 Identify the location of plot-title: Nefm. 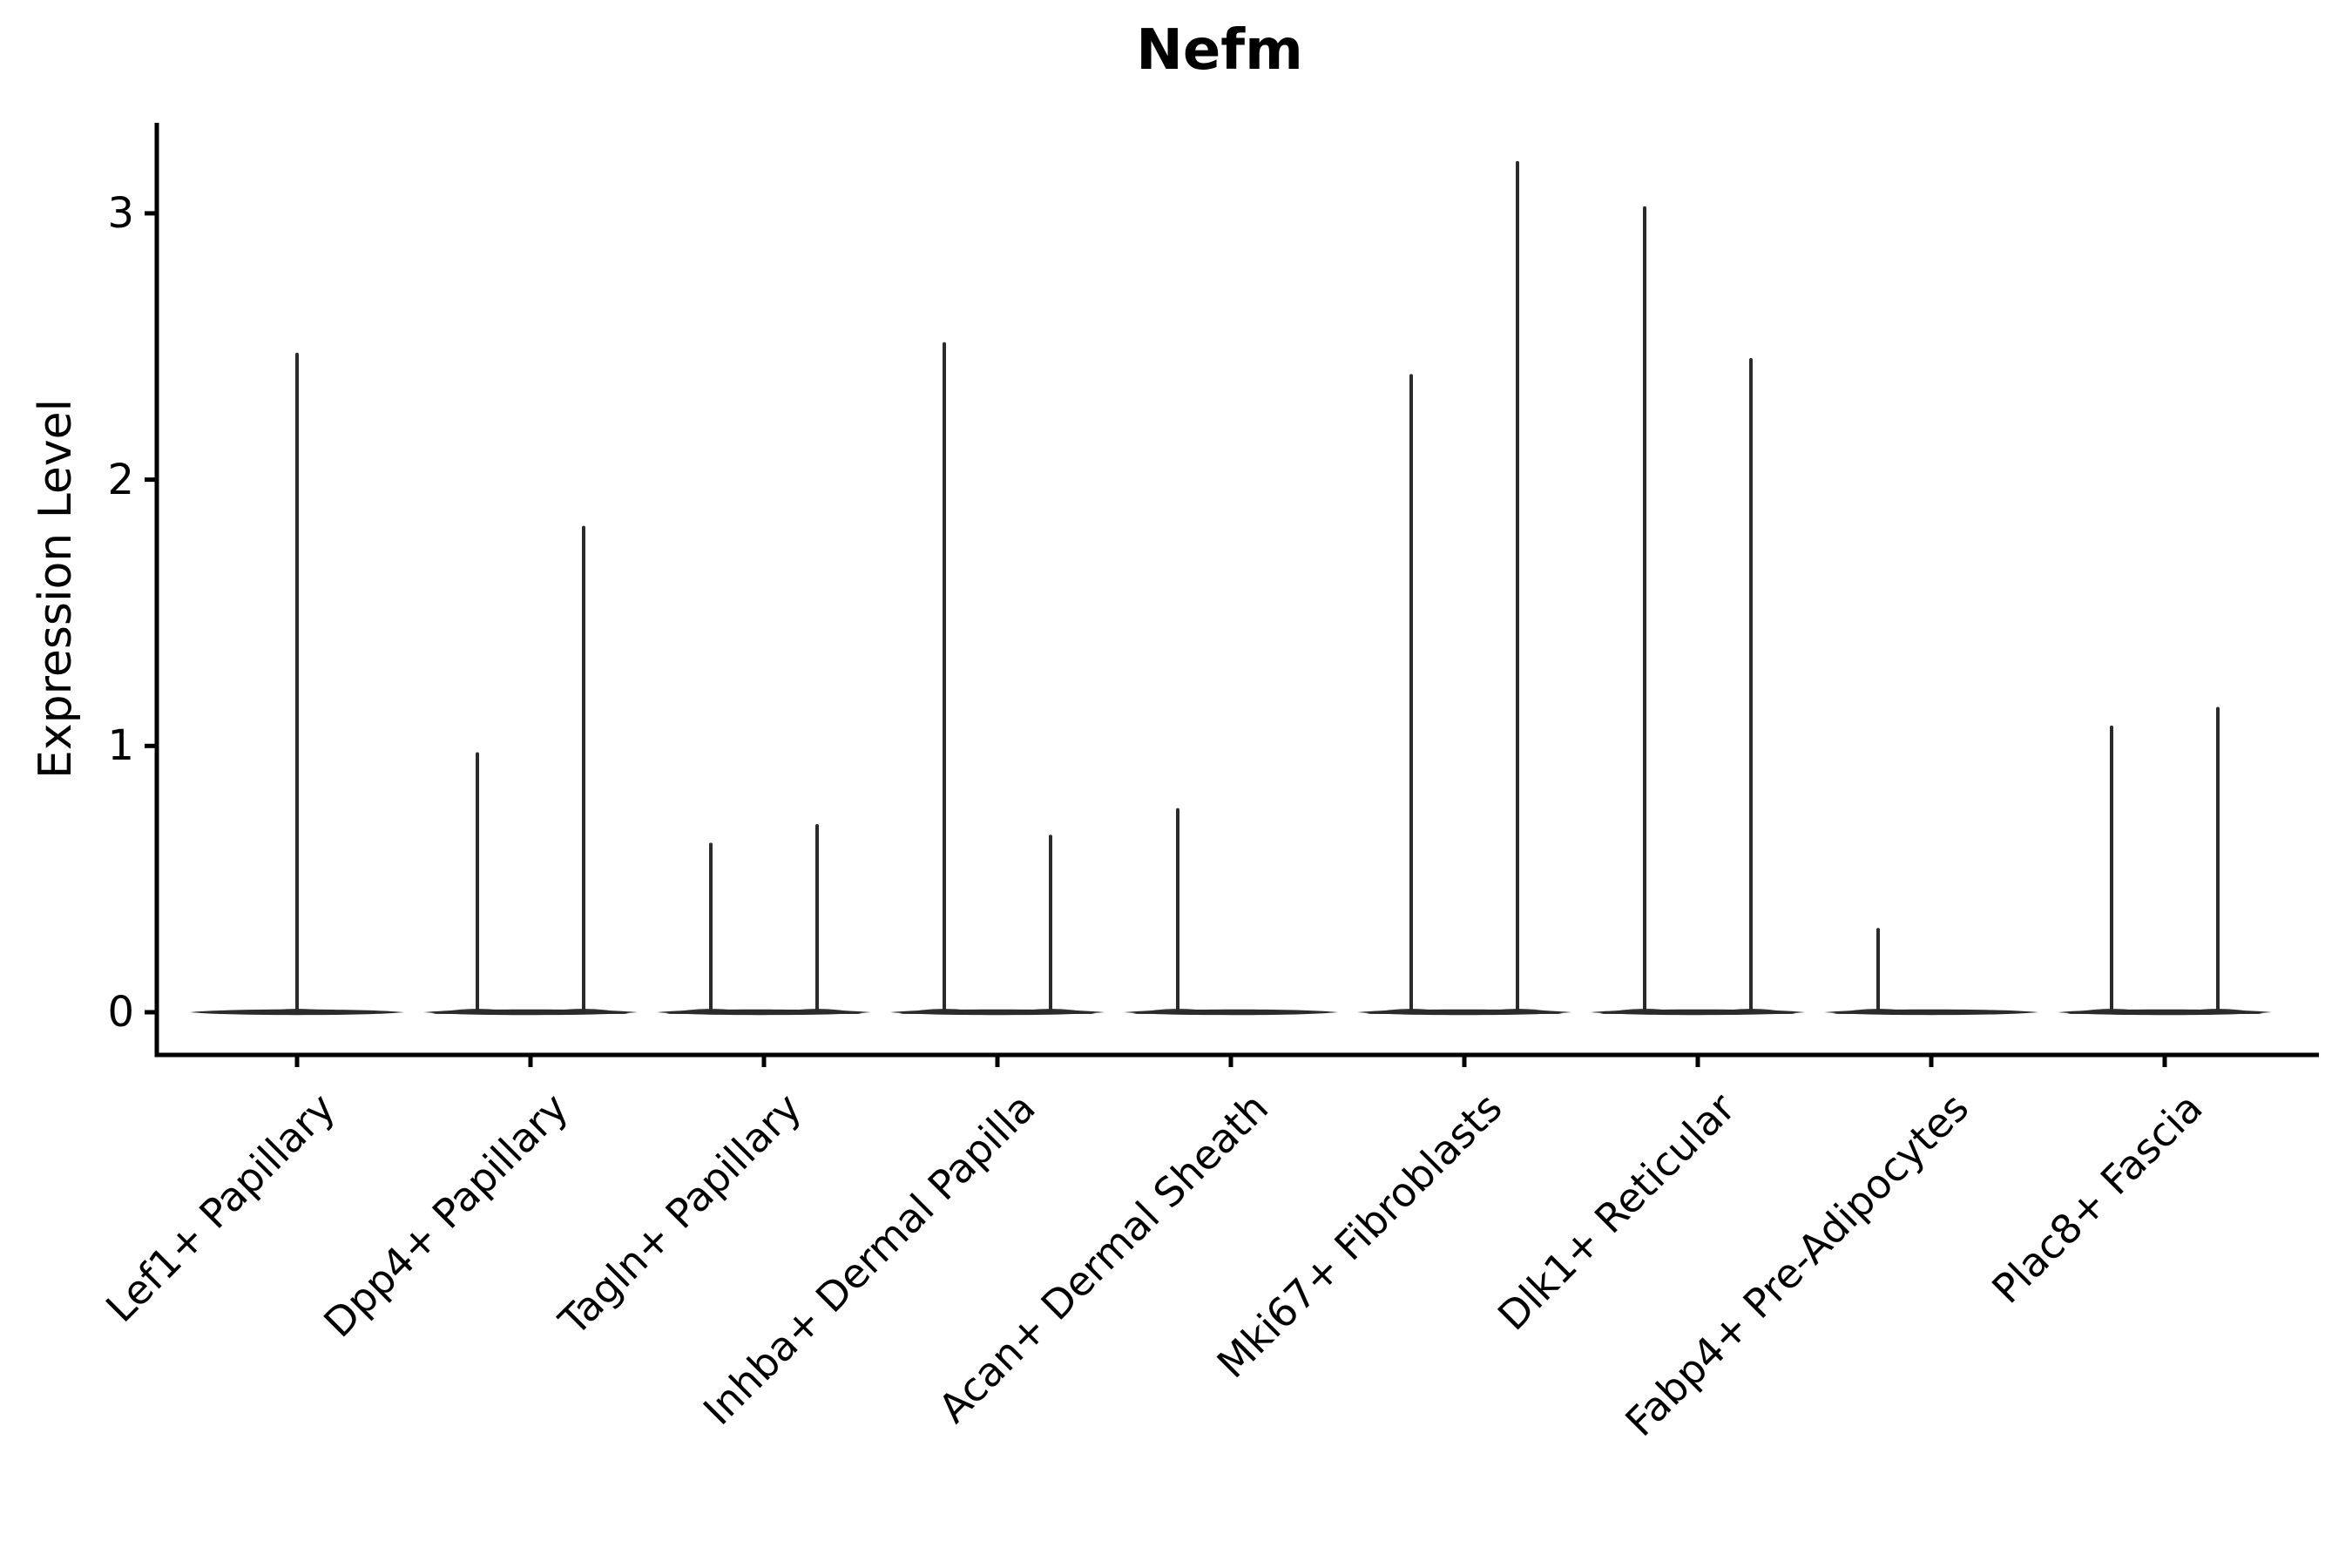
(1219, 50).